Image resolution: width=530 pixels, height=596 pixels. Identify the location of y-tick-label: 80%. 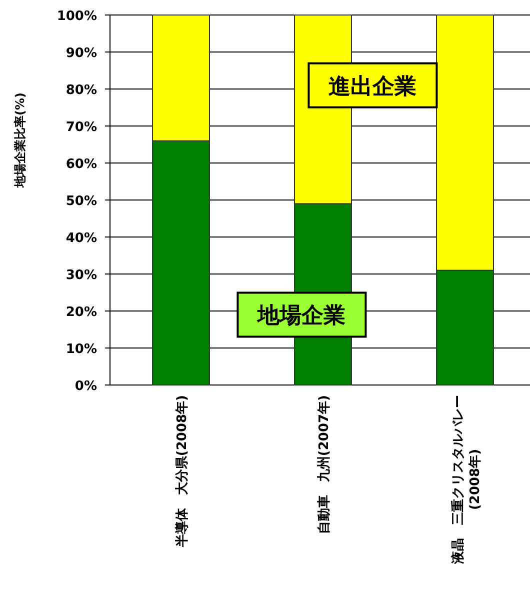
(81, 90).